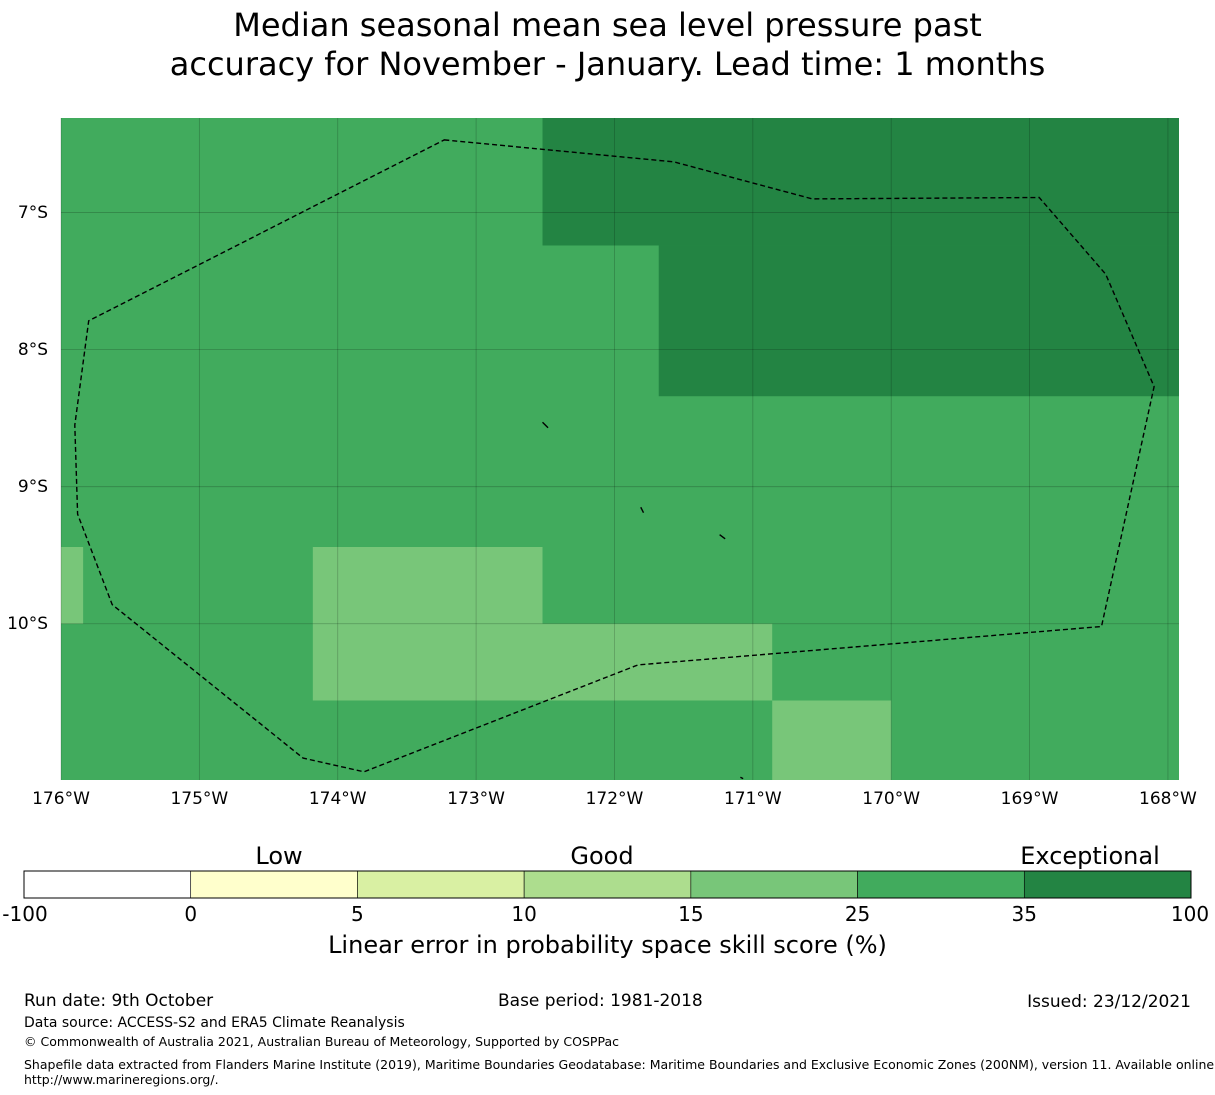  Describe the element at coordinates (476, 799) in the screenshot. I see `longitude-tick-label: 173°W` at that location.